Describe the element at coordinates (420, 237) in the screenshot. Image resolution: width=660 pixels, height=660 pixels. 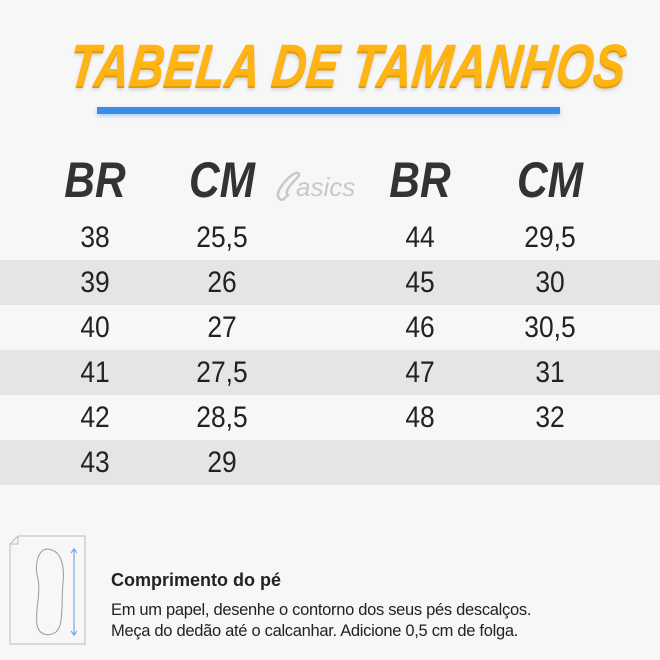
I see `br-cell: 44` at that location.